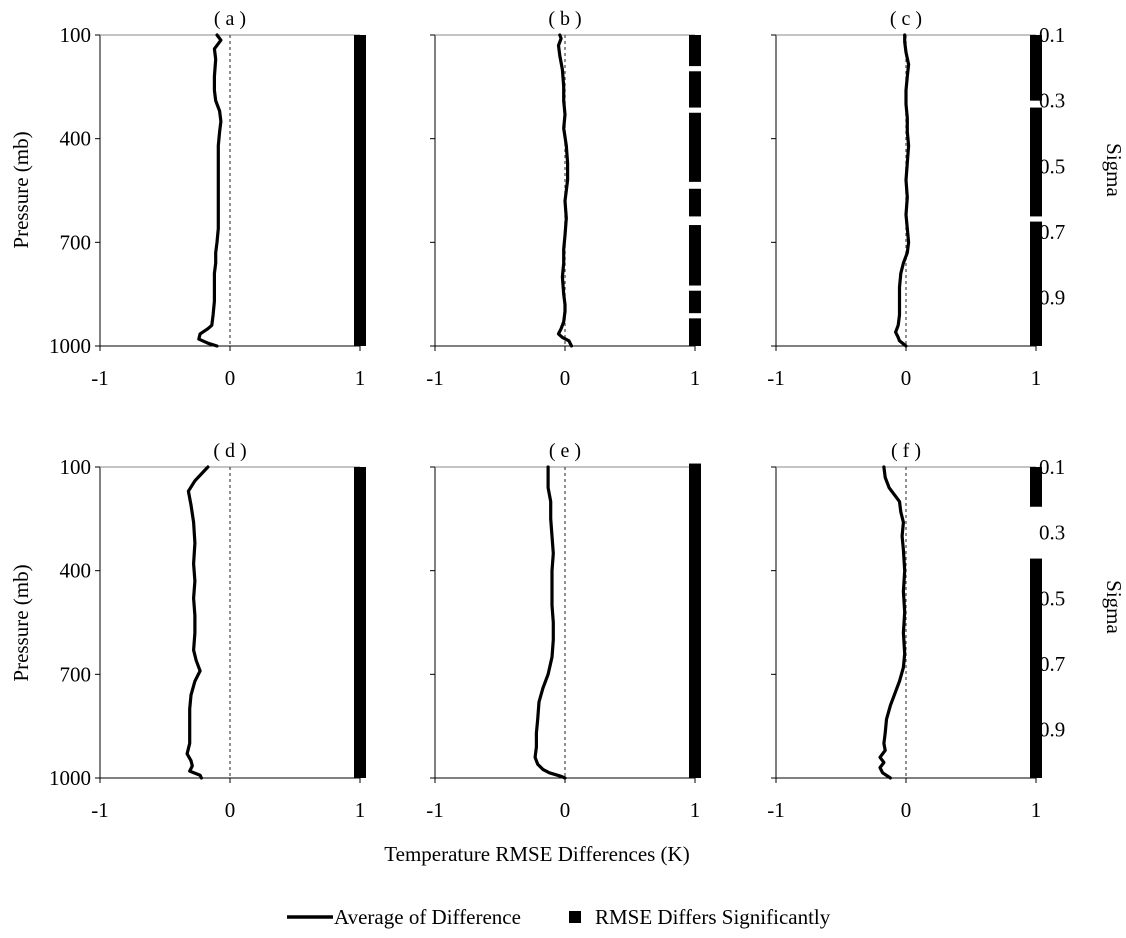 Image resolution: width=1126 pixels, height=938 pixels. What do you see at coordinates (916, 631) in the screenshot?
I see `panel-f: -1 0 1 0.1 0.3 0.5 0.7 0.9 ( f )` at bounding box center [916, 631].